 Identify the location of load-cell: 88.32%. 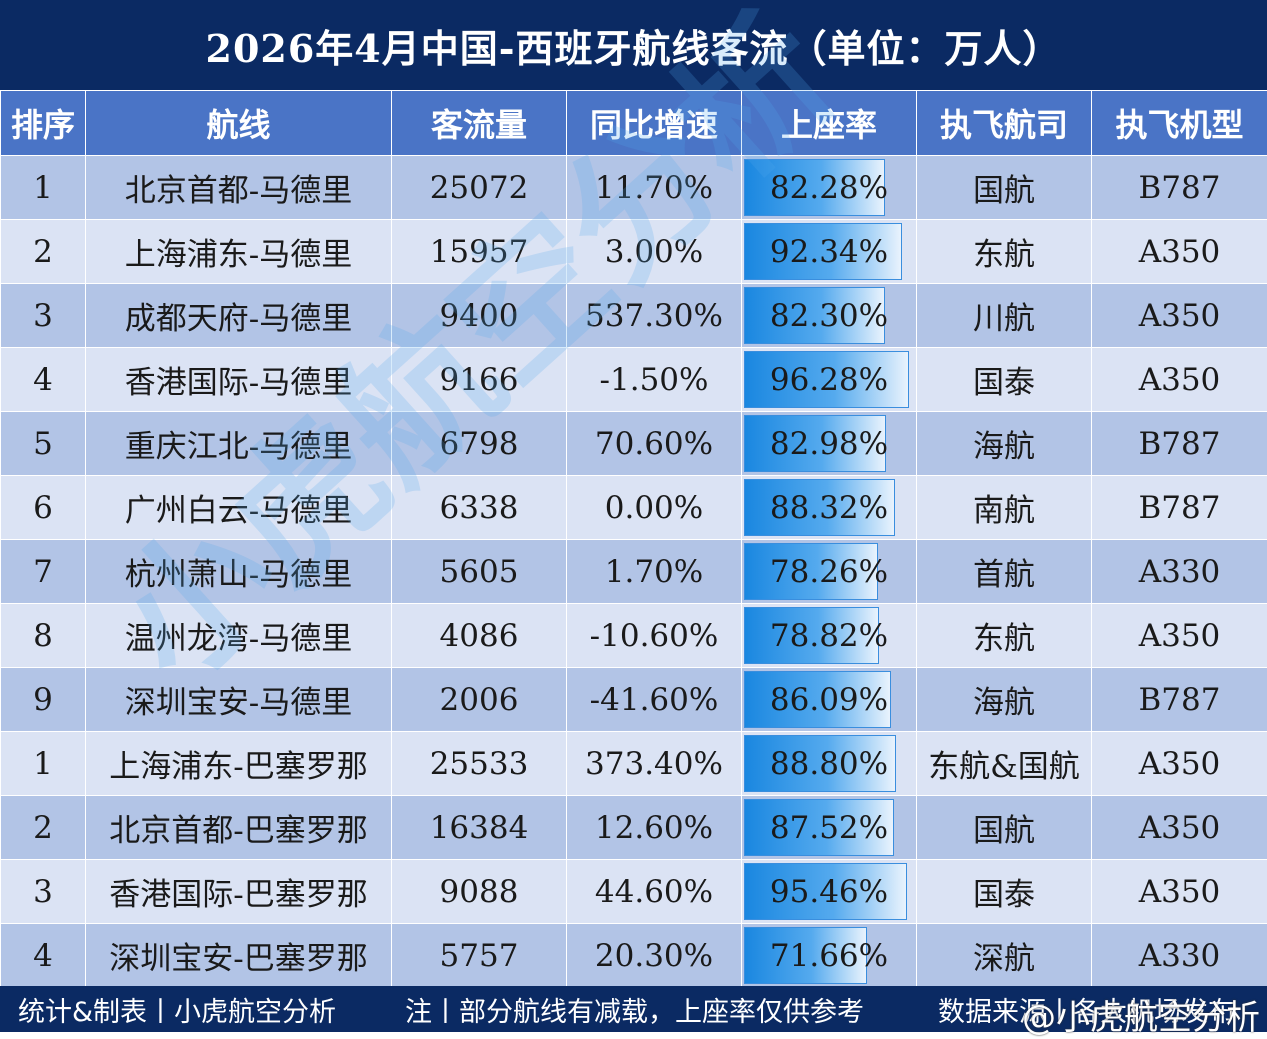
(829, 508).